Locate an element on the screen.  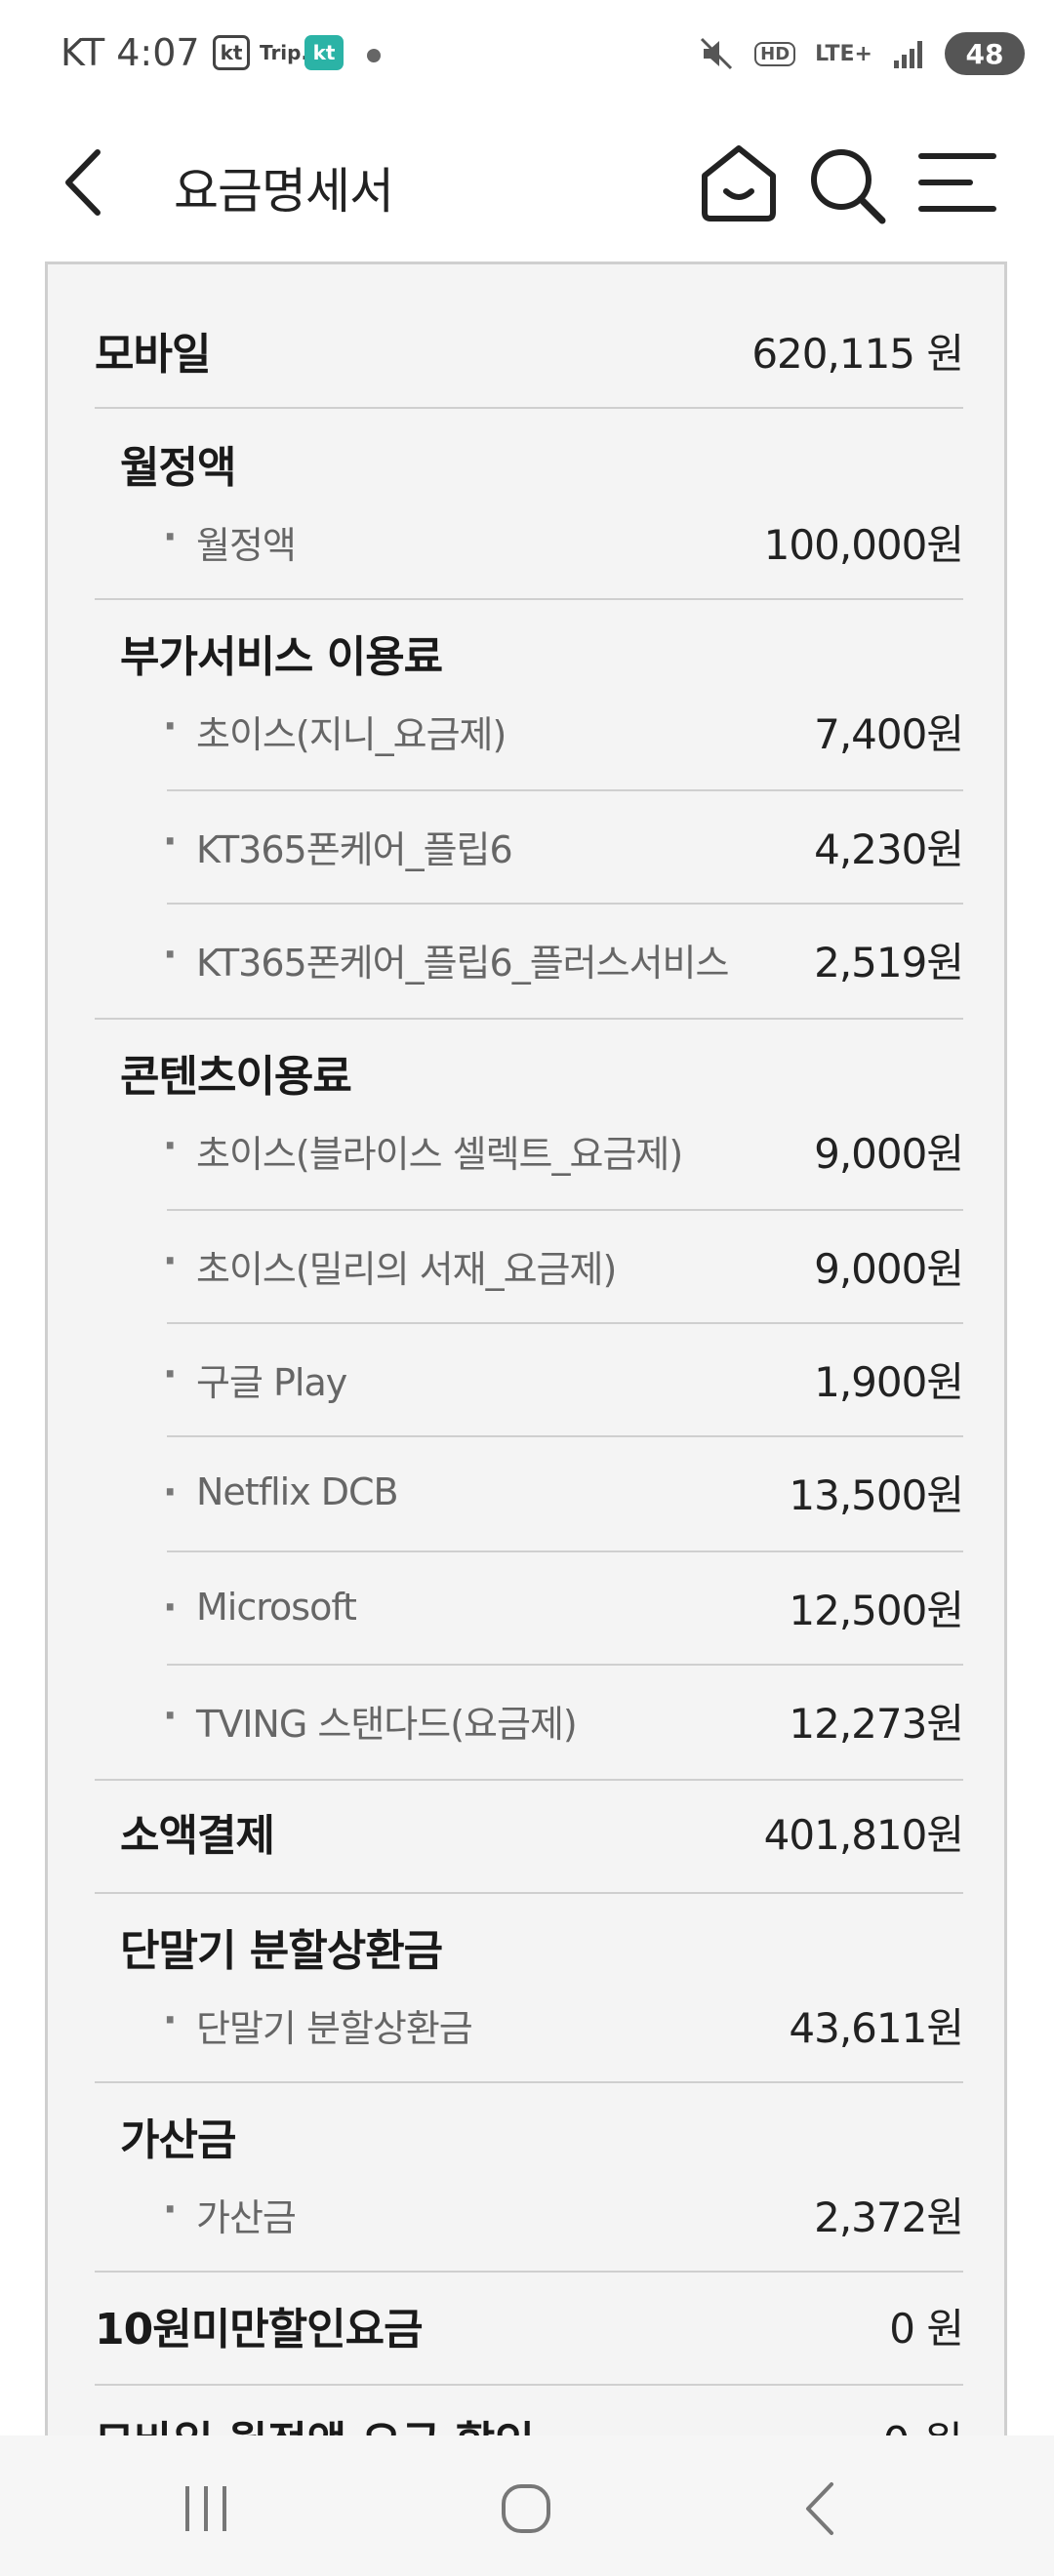
item-name: Microsoft is located at coordinates (260, 1607).